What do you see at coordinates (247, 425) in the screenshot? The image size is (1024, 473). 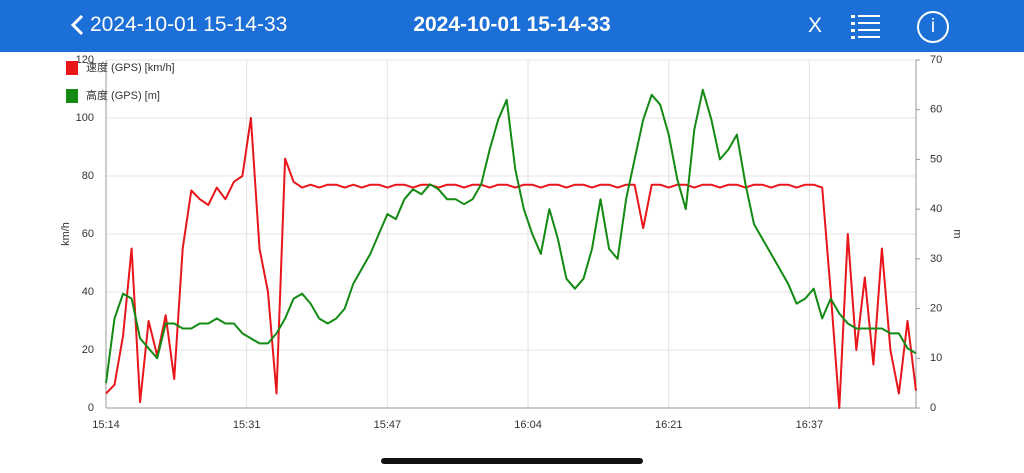 I see `x-tick-label: 15:31` at bounding box center [247, 425].